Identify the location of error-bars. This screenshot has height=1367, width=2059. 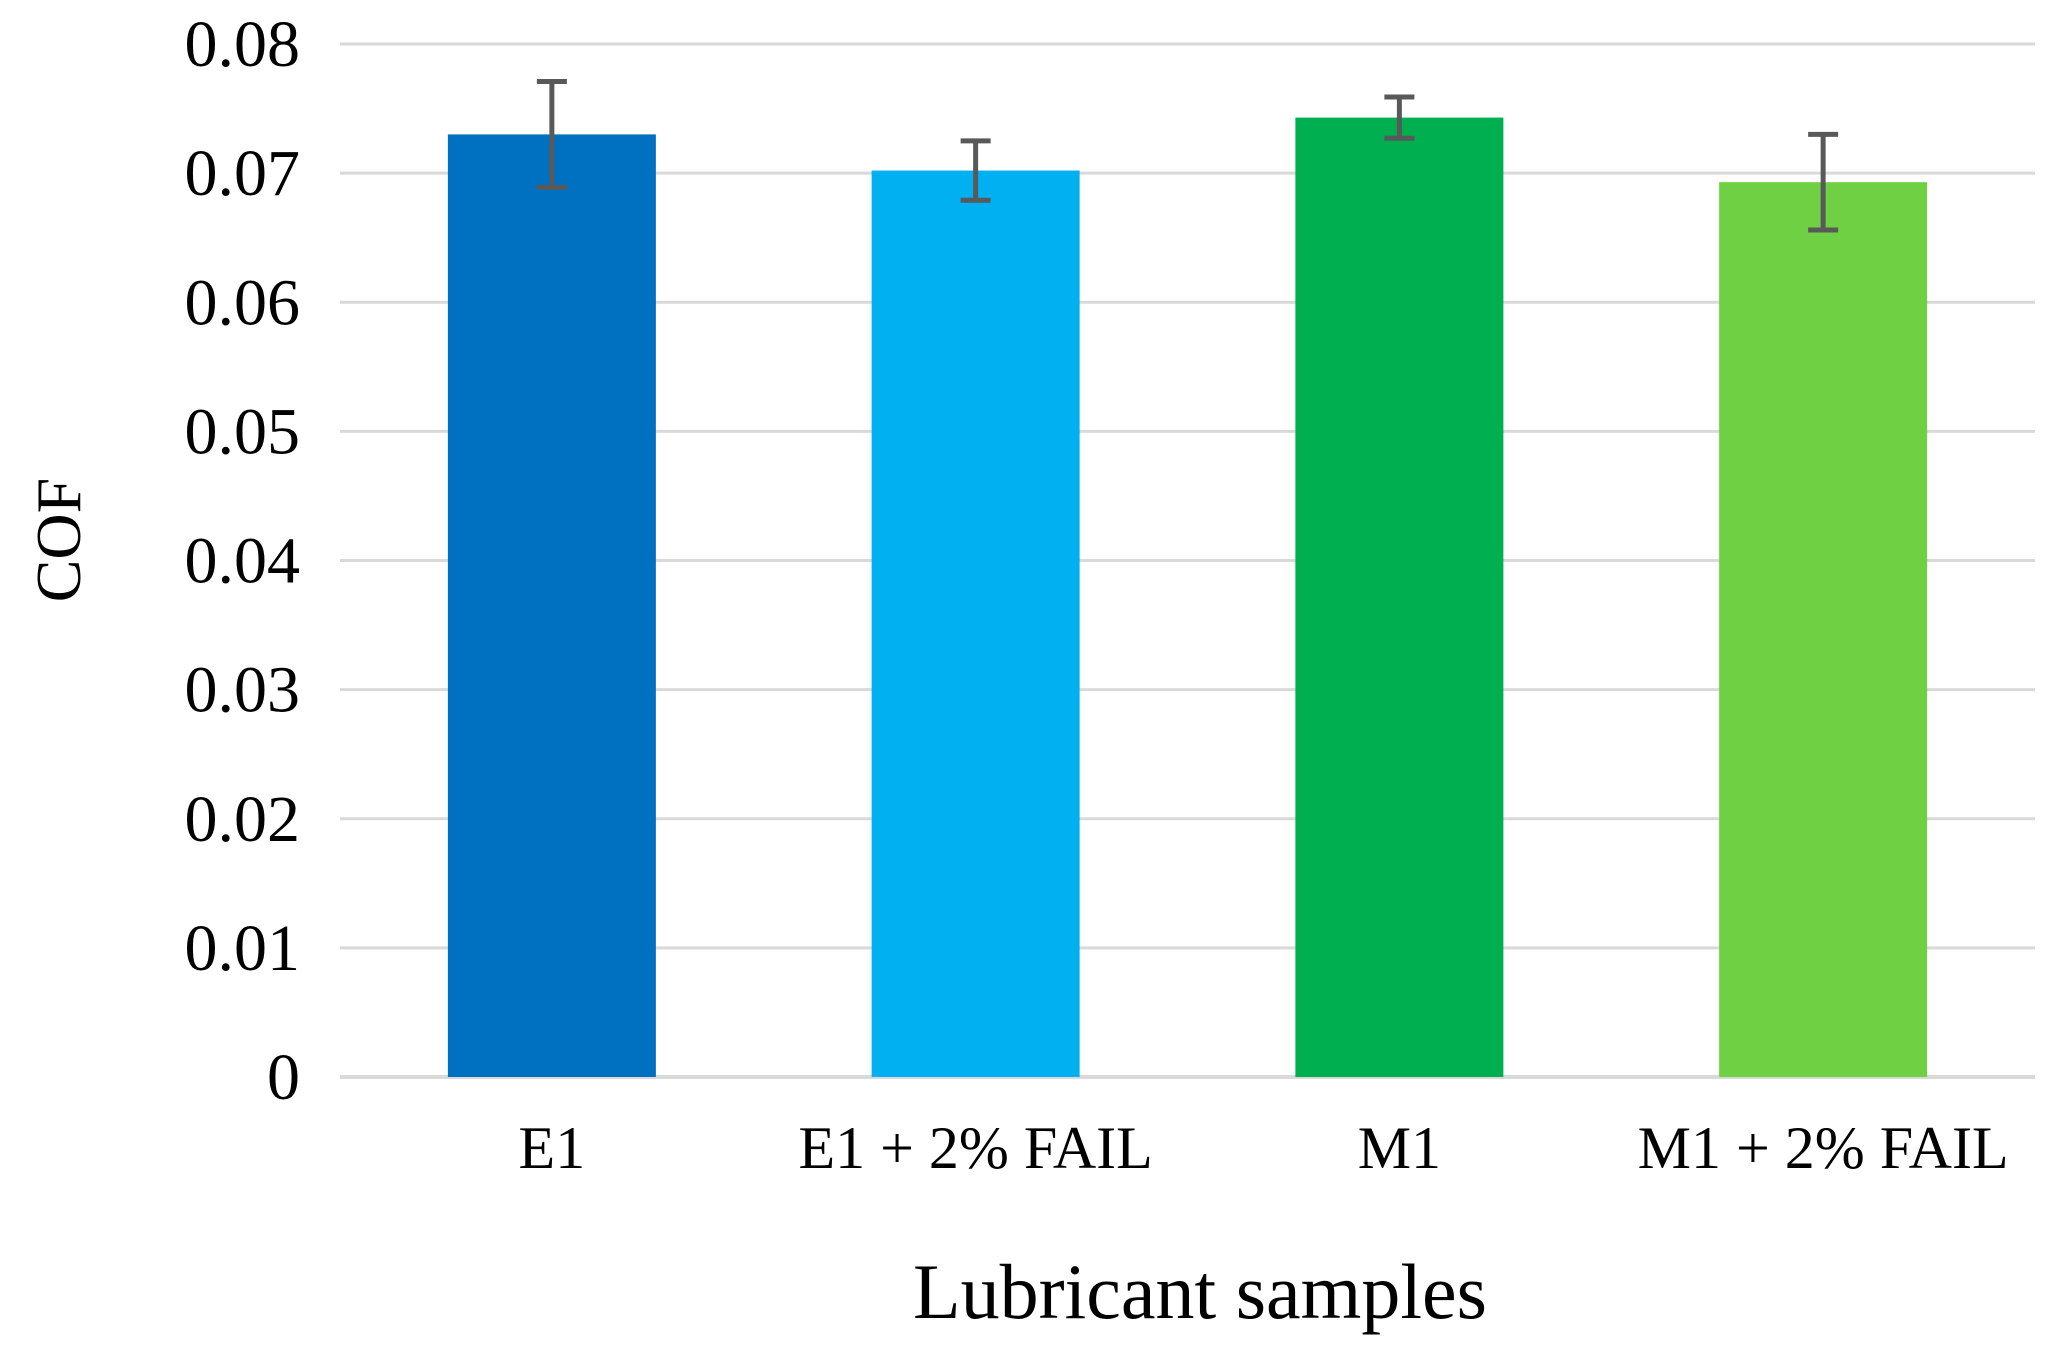
(1187, 155).